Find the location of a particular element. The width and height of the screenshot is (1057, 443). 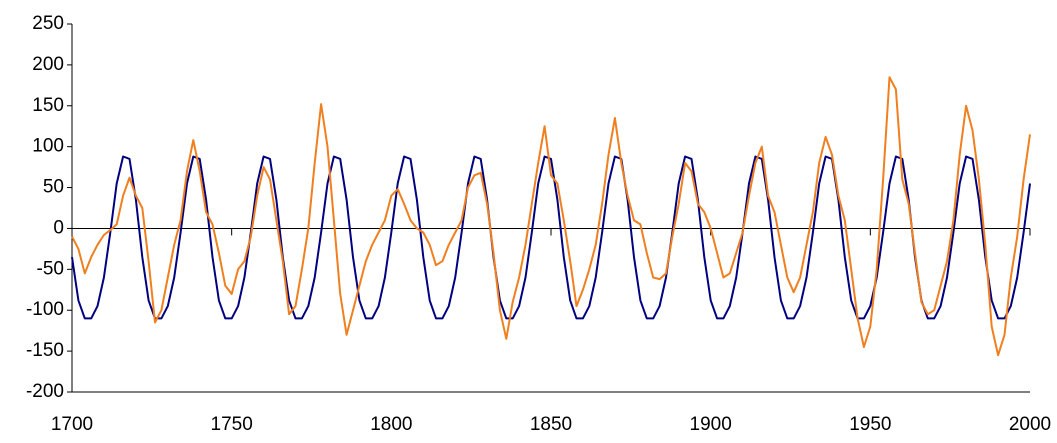

y-tick-label: 0 is located at coordinates (58, 227).